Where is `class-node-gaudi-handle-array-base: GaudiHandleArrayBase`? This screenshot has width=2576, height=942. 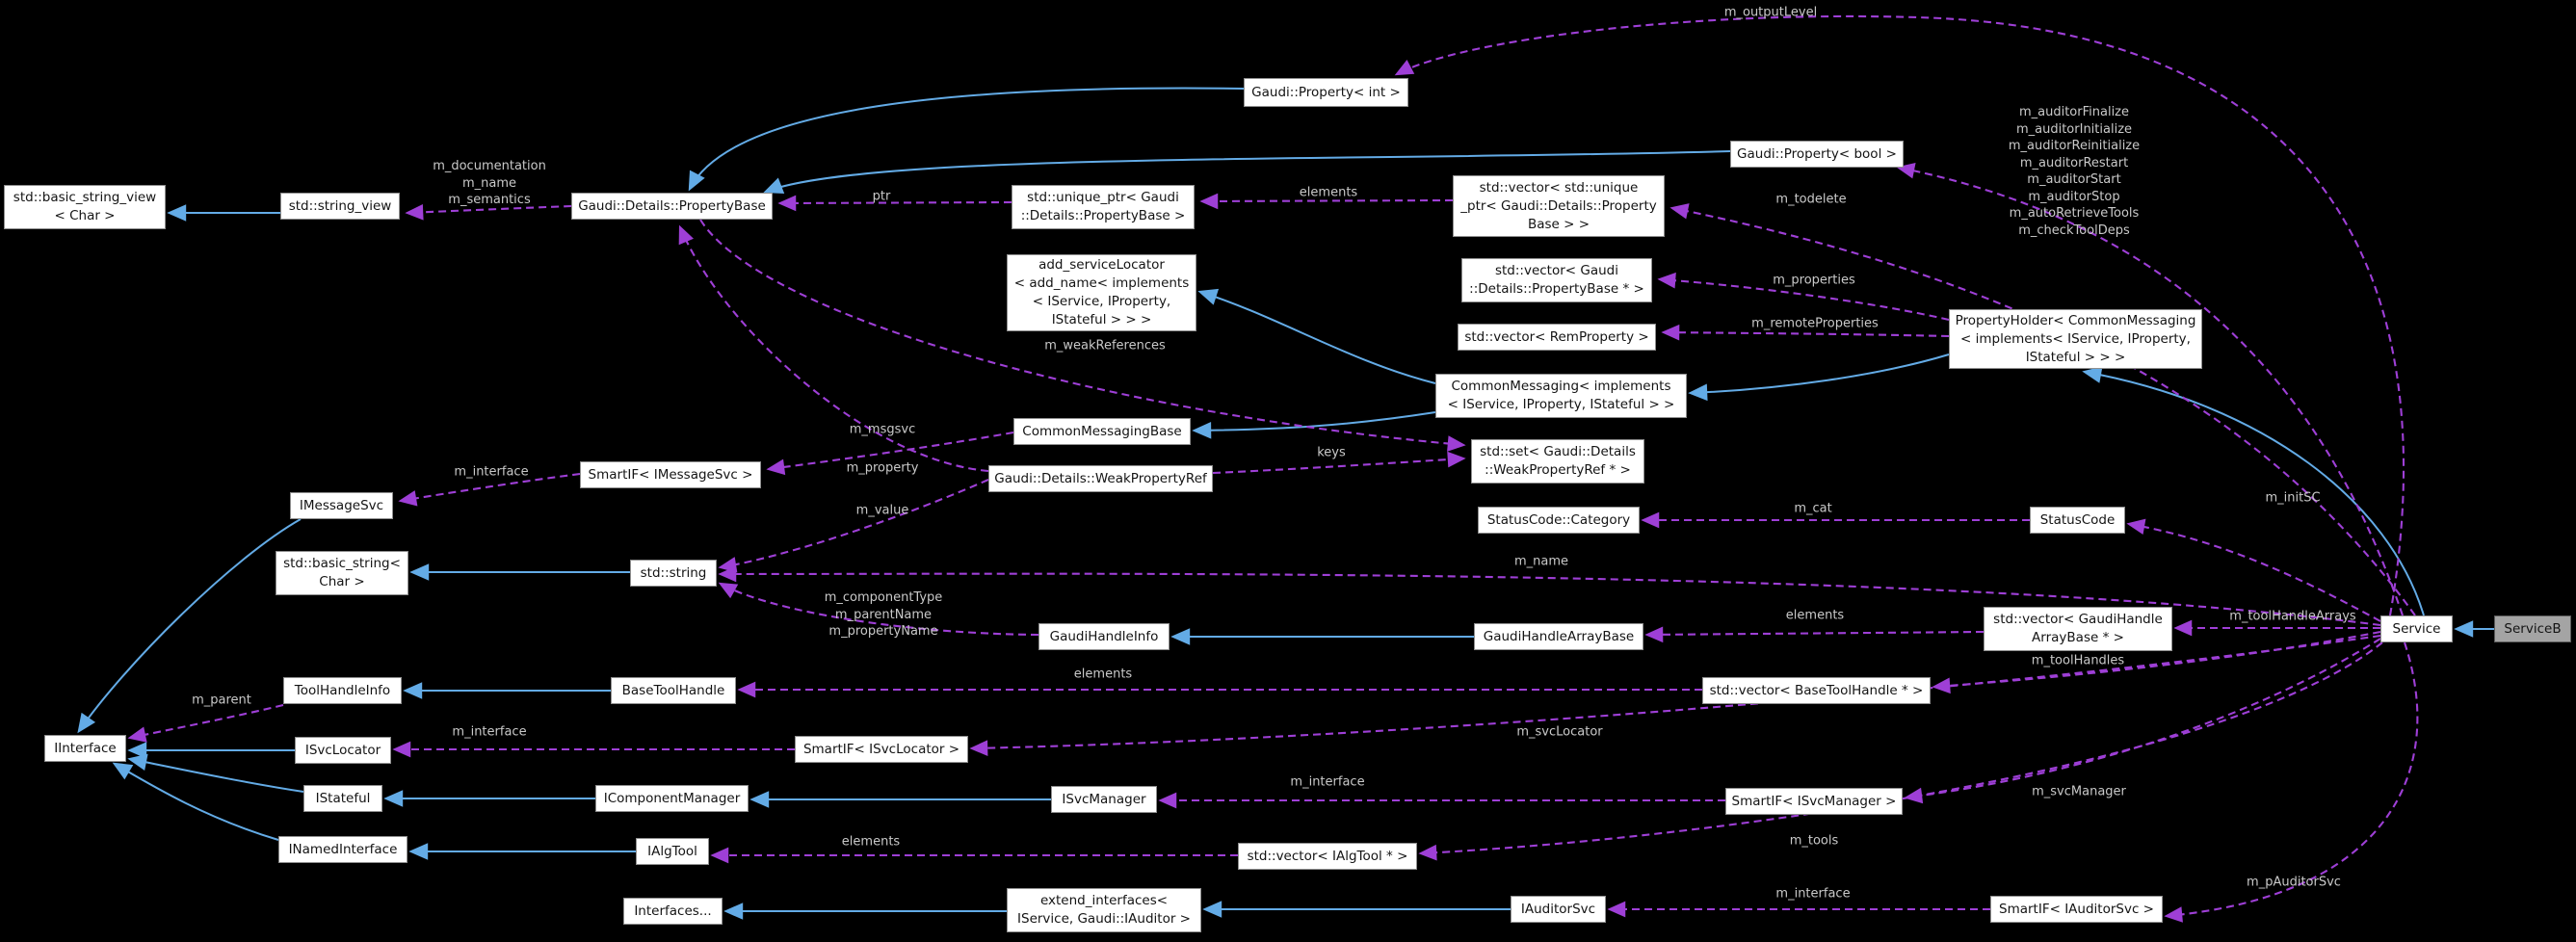 class-node-gaudi-handle-array-base: GaudiHandleArrayBase is located at coordinates (1558, 636).